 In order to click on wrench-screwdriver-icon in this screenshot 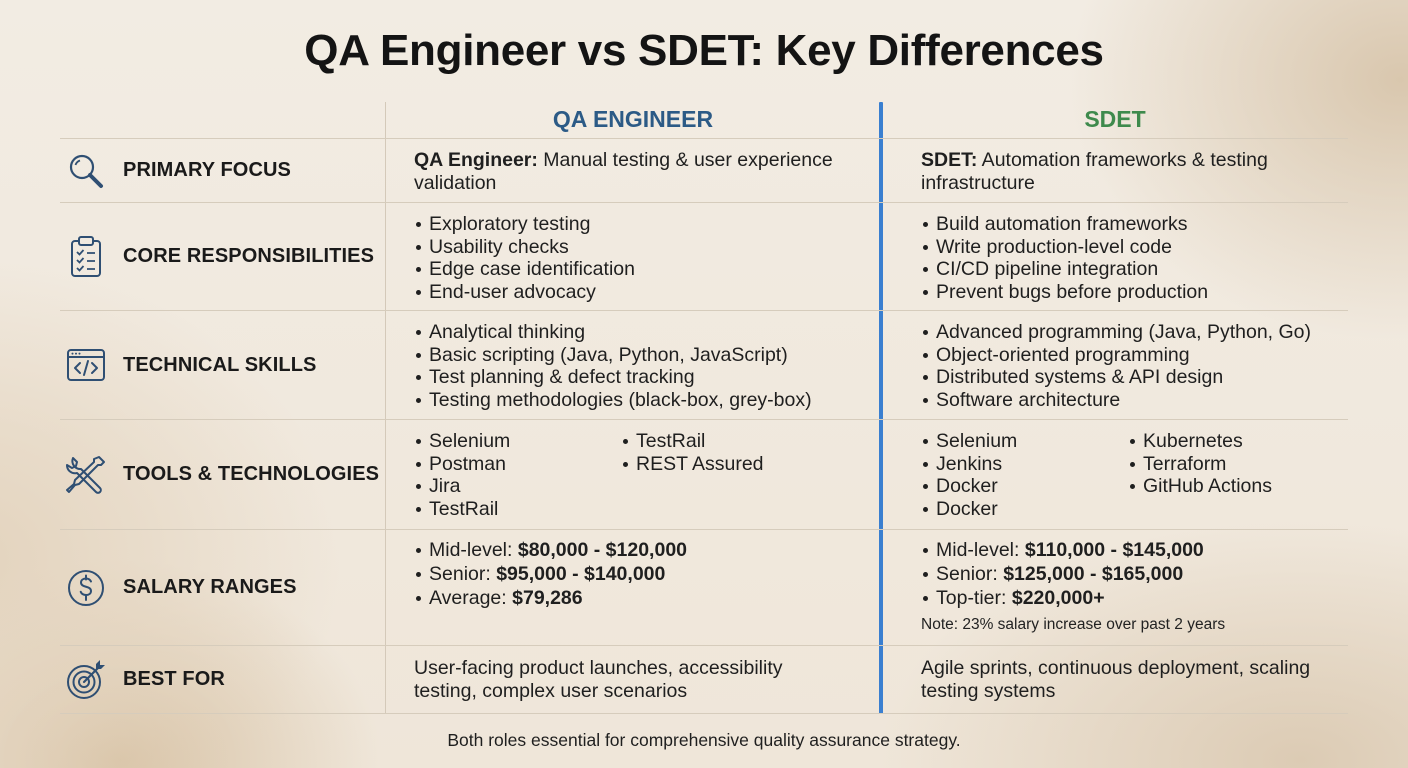, I will do `click(86, 475)`.